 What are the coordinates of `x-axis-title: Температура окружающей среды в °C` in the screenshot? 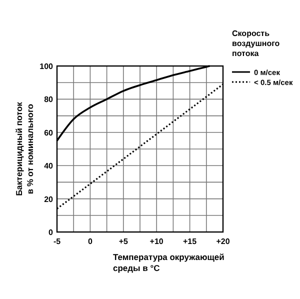 It's located at (168, 262).